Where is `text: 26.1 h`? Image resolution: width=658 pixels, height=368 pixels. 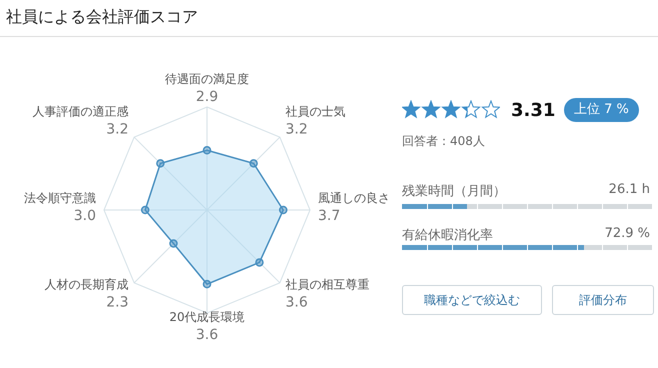
text: 26.1 h is located at coordinates (629, 189).